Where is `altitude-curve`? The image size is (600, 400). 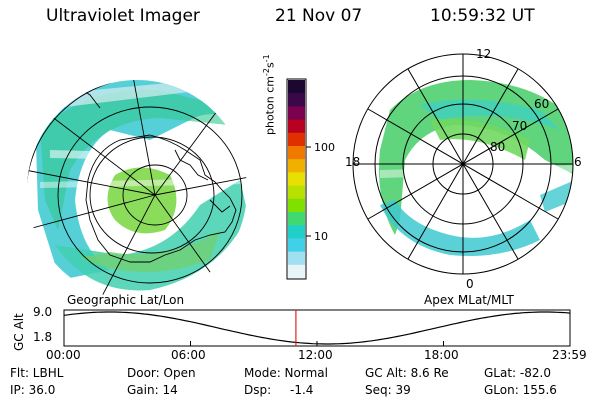 altitude-curve is located at coordinates (317, 328).